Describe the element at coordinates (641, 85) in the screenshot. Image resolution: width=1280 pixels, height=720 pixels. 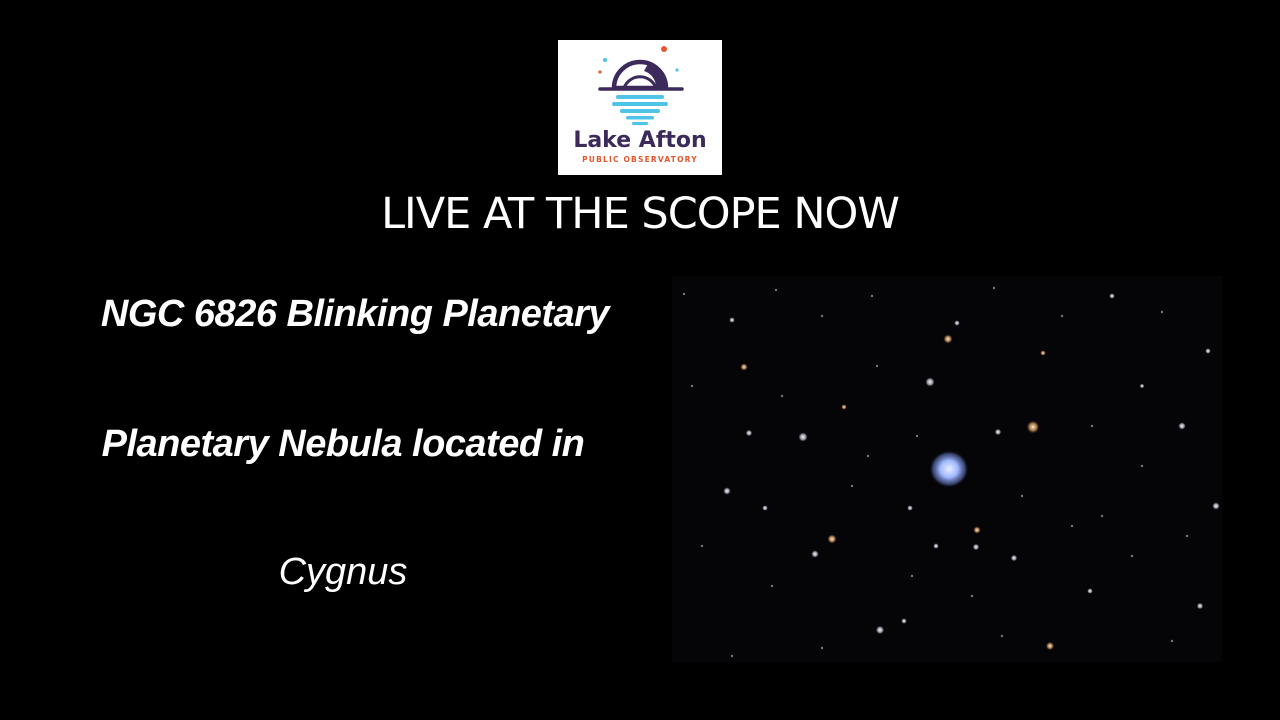
I see `observatory-dome-icon` at that location.